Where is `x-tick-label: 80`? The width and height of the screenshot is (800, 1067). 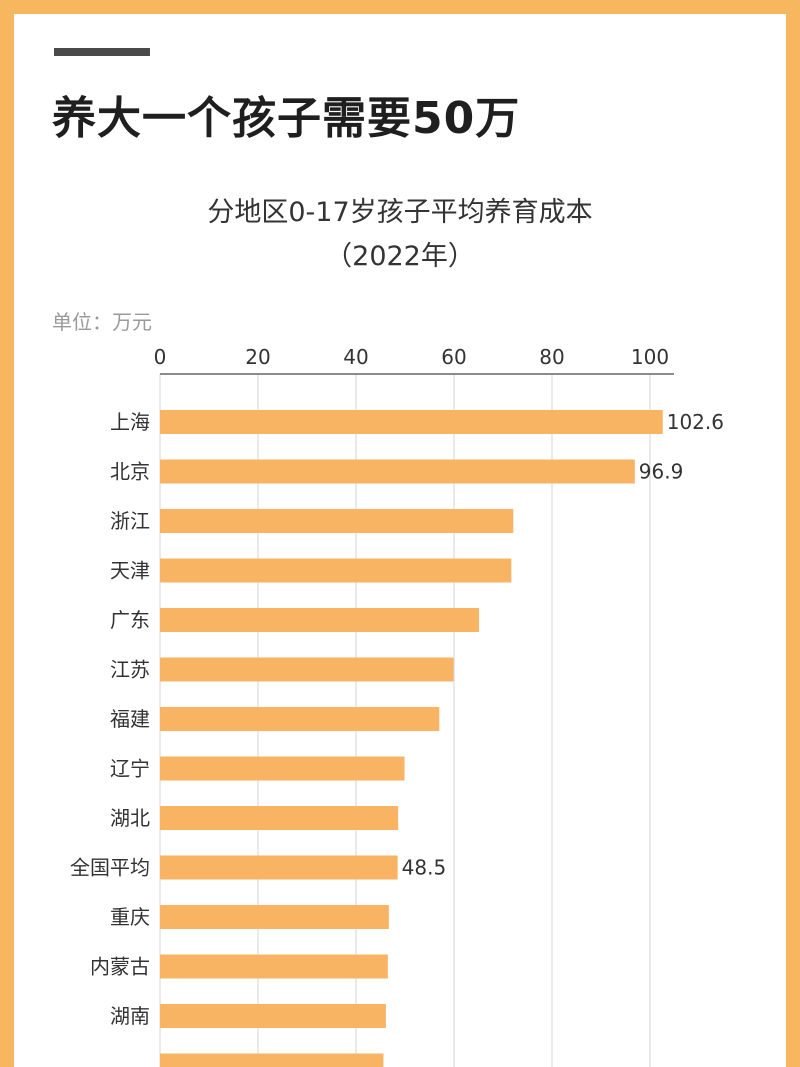 x-tick-label: 80 is located at coordinates (551, 357).